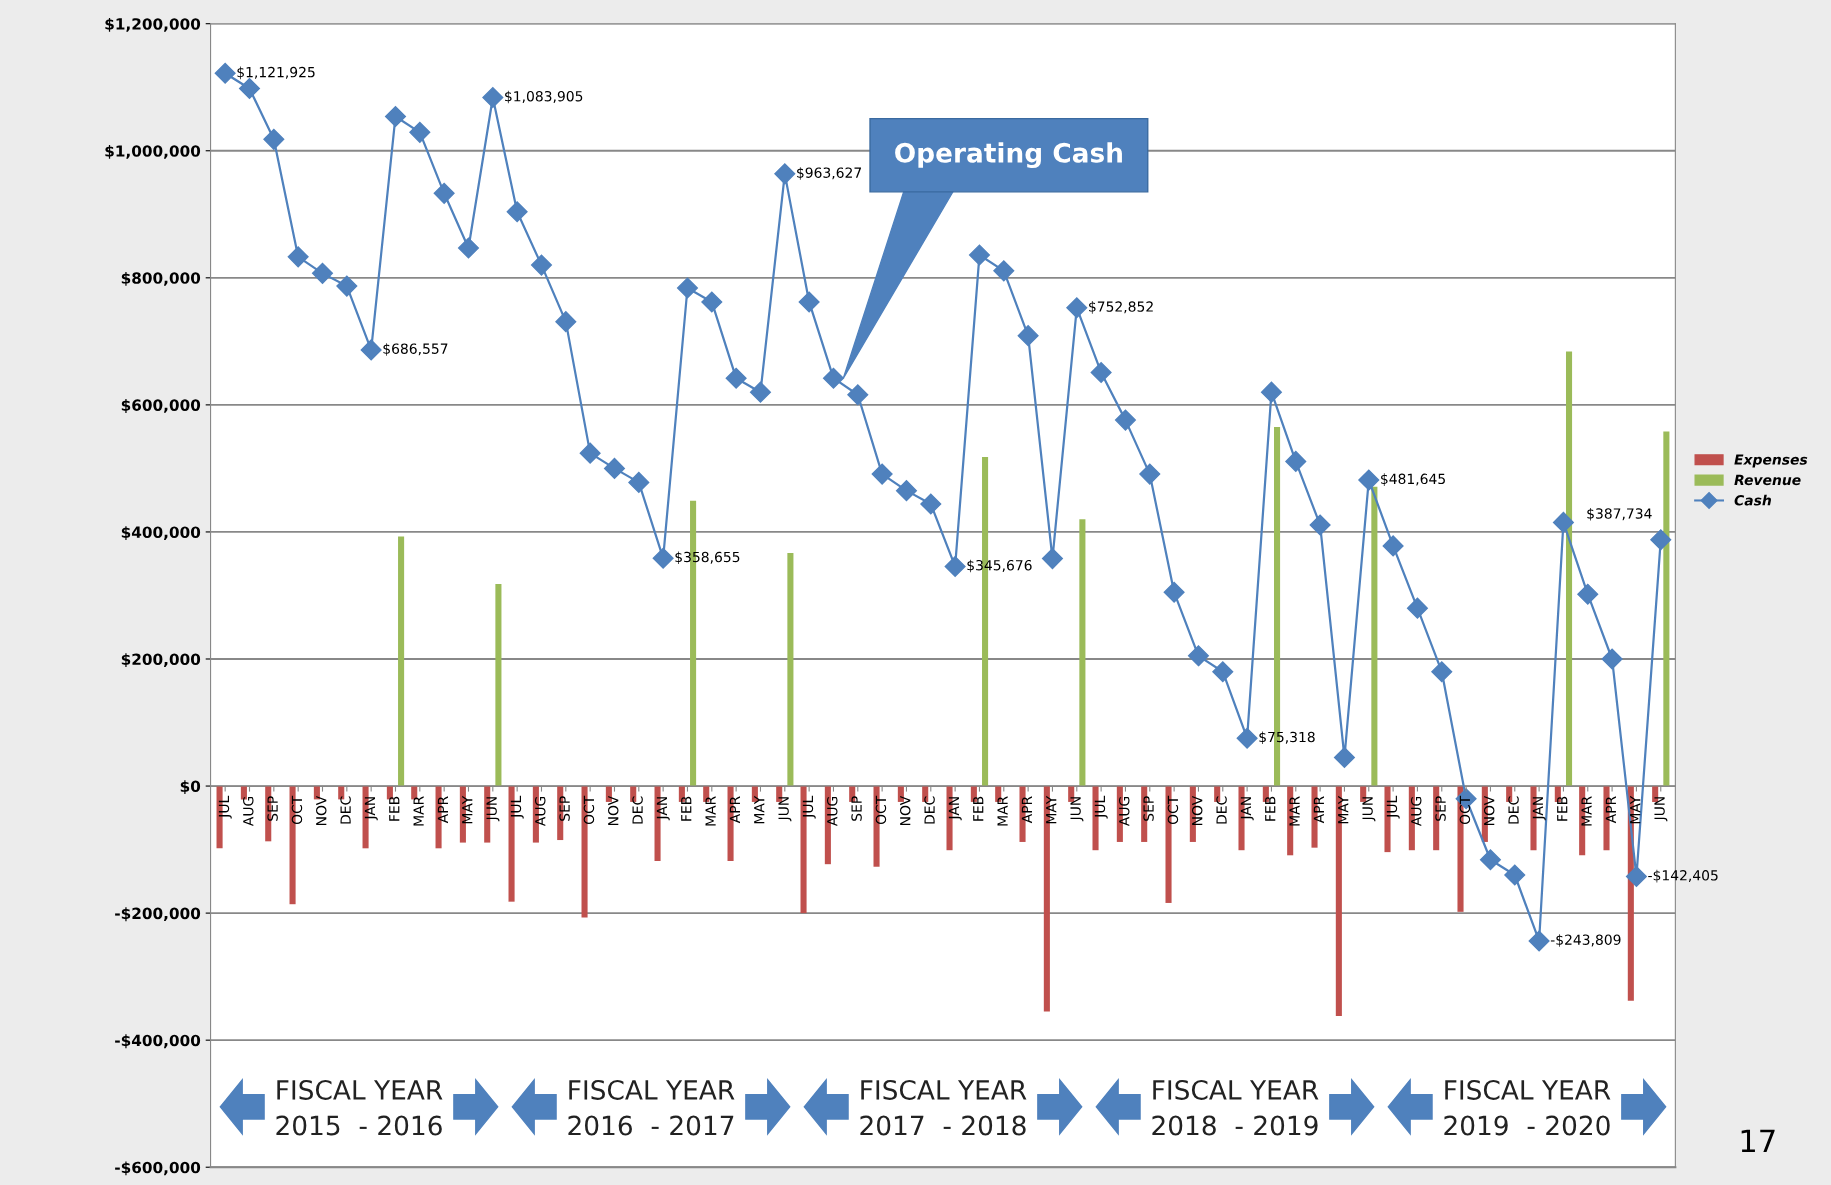  I want to click on data-label: $963,627, so click(829, 173).